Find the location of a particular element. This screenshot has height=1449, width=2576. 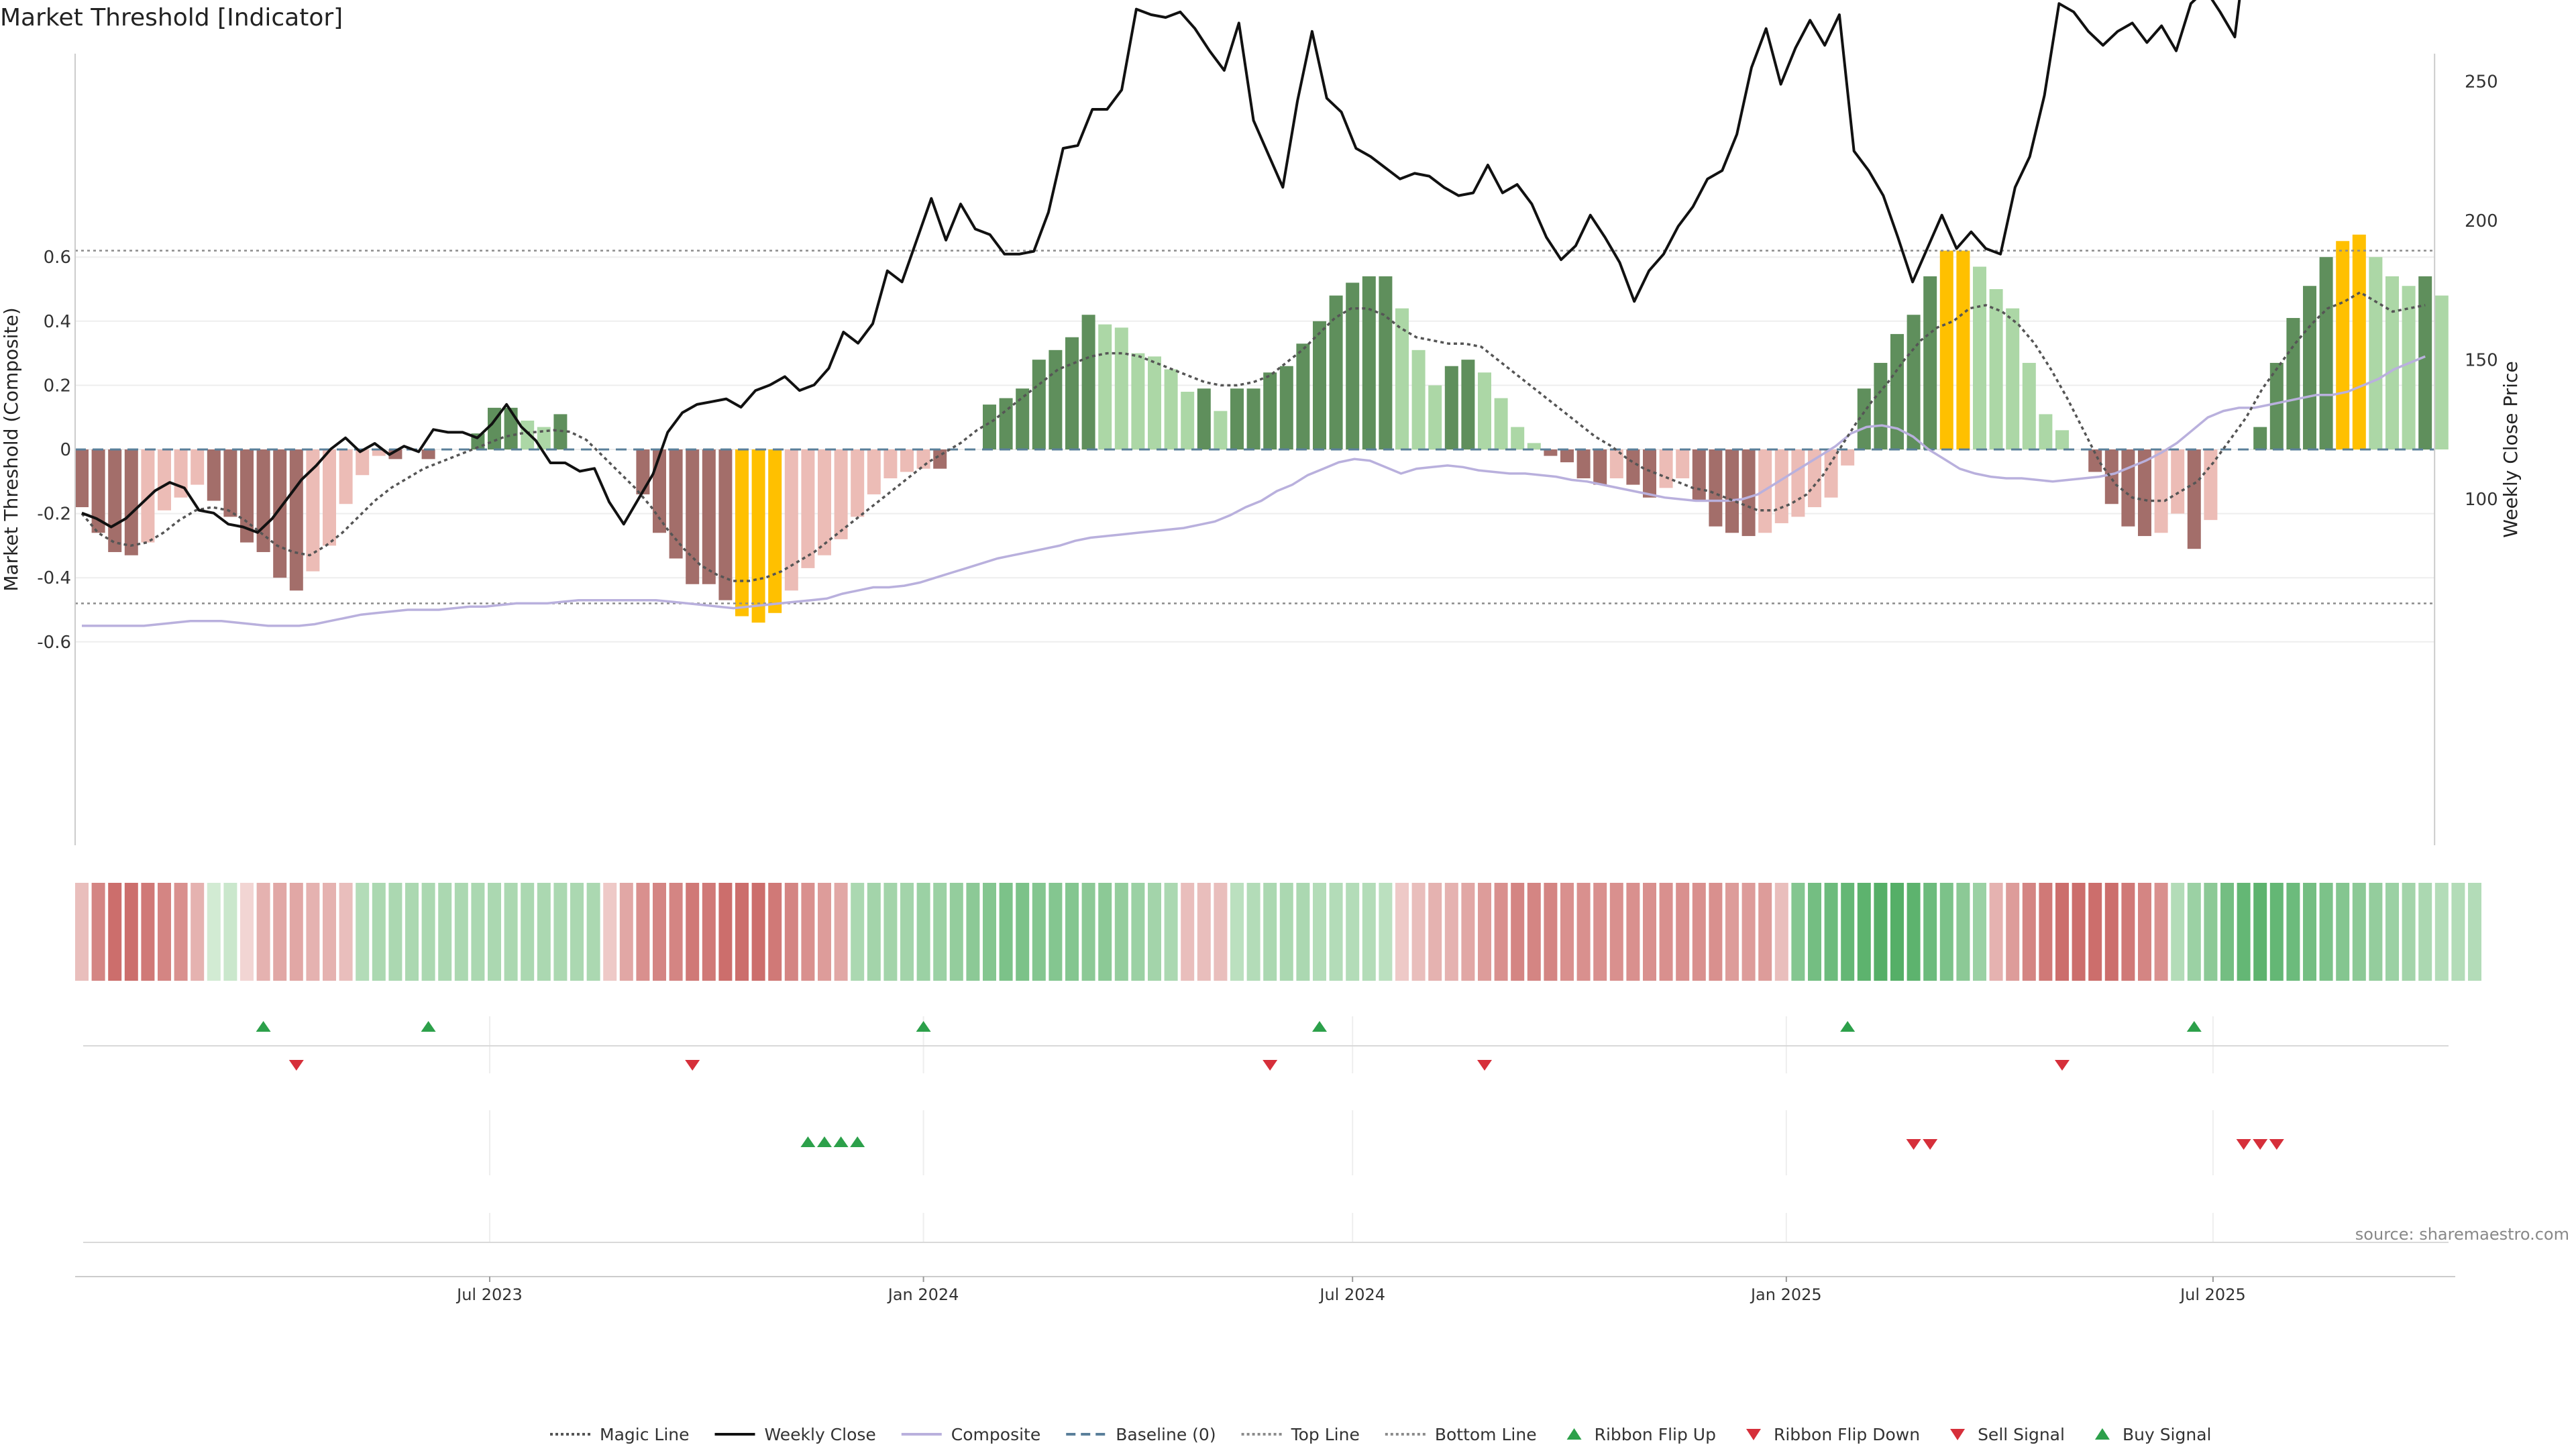

right-y-axis: 100150200250300350 is located at coordinates (2466, 449).